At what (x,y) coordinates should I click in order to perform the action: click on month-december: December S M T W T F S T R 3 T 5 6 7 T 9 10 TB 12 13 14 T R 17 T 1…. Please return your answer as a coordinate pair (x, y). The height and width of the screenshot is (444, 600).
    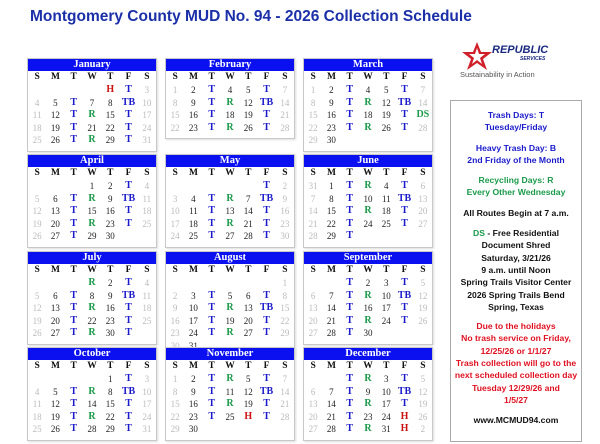
    Looking at the image, I should click on (368, 394).